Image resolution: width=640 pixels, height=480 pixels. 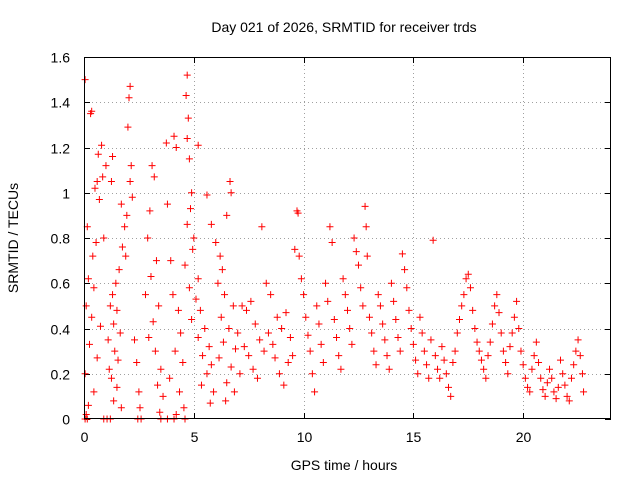 What do you see at coordinates (61, 58) in the screenshot?
I see `y-tick-label: 1.6` at bounding box center [61, 58].